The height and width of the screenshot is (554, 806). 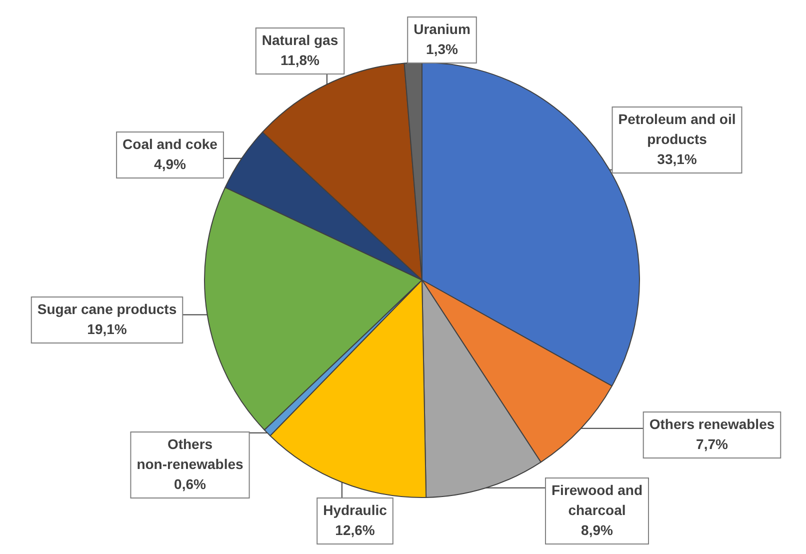 I want to click on data-label: 11,8%, so click(x=300, y=60).